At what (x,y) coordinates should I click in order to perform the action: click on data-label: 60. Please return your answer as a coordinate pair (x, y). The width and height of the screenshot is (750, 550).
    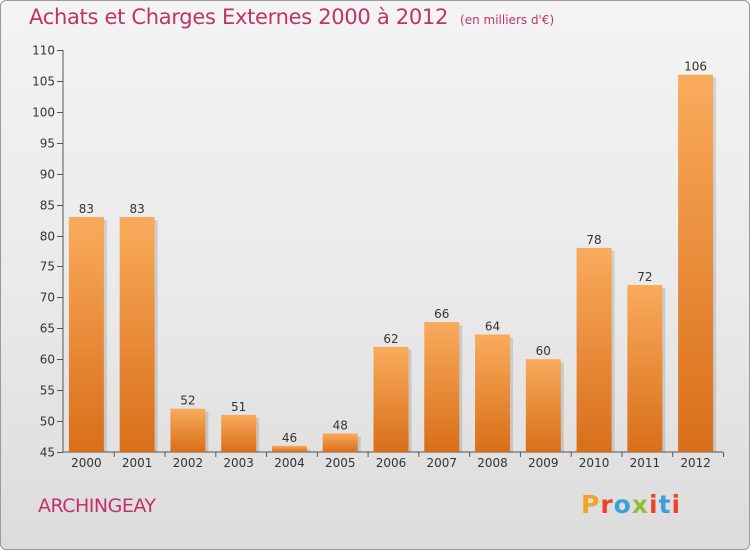
    Looking at the image, I should click on (543, 351).